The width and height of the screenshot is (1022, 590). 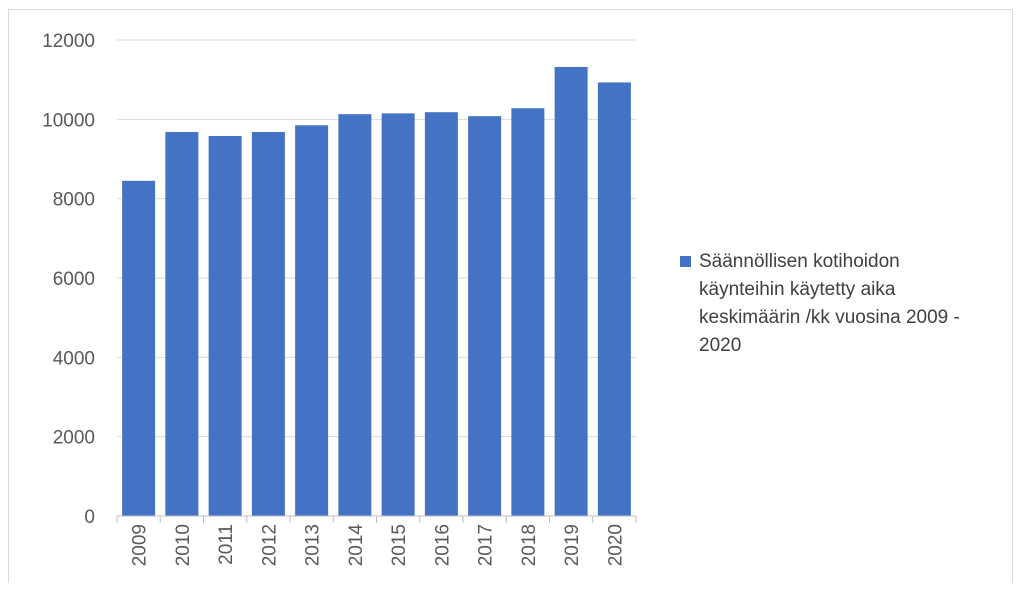 What do you see at coordinates (89, 517) in the screenshot?
I see `y-tick-label: 0` at bounding box center [89, 517].